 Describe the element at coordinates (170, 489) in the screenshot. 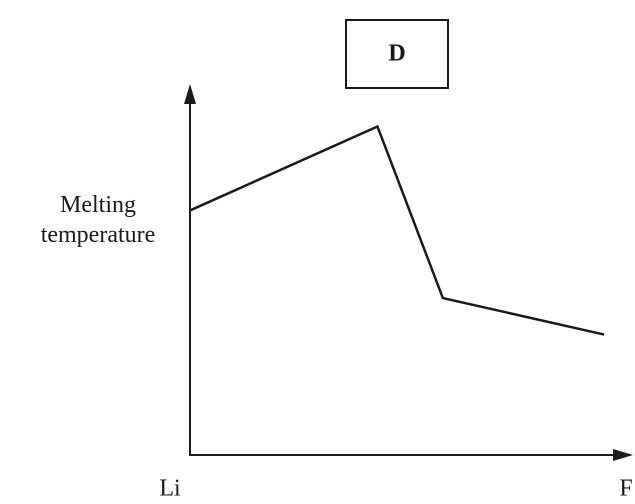

I see `x-tick-label: Li` at that location.